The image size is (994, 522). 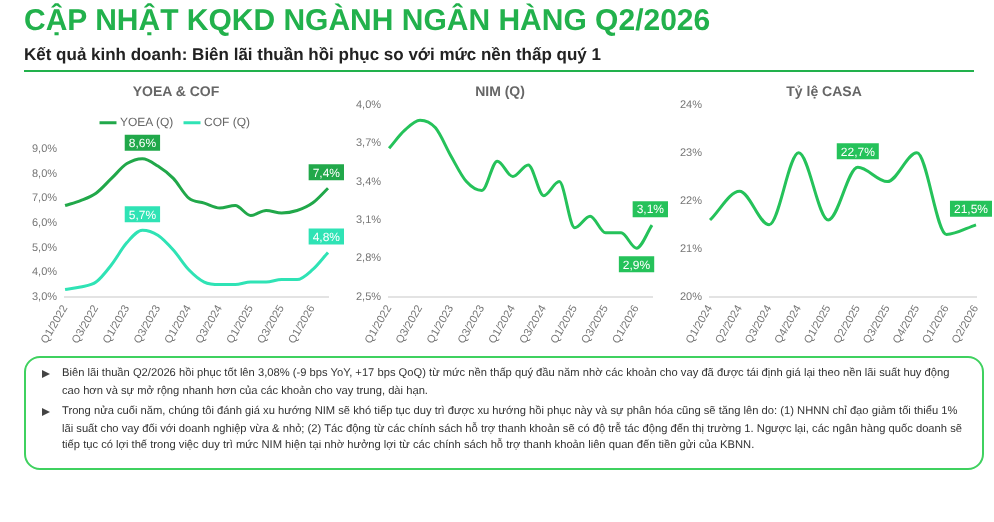 I want to click on text: Kết quả kinh doanh: Biên lãi thuần hồi phục so với mức nền thấp quý 1, so click(x=313, y=54).